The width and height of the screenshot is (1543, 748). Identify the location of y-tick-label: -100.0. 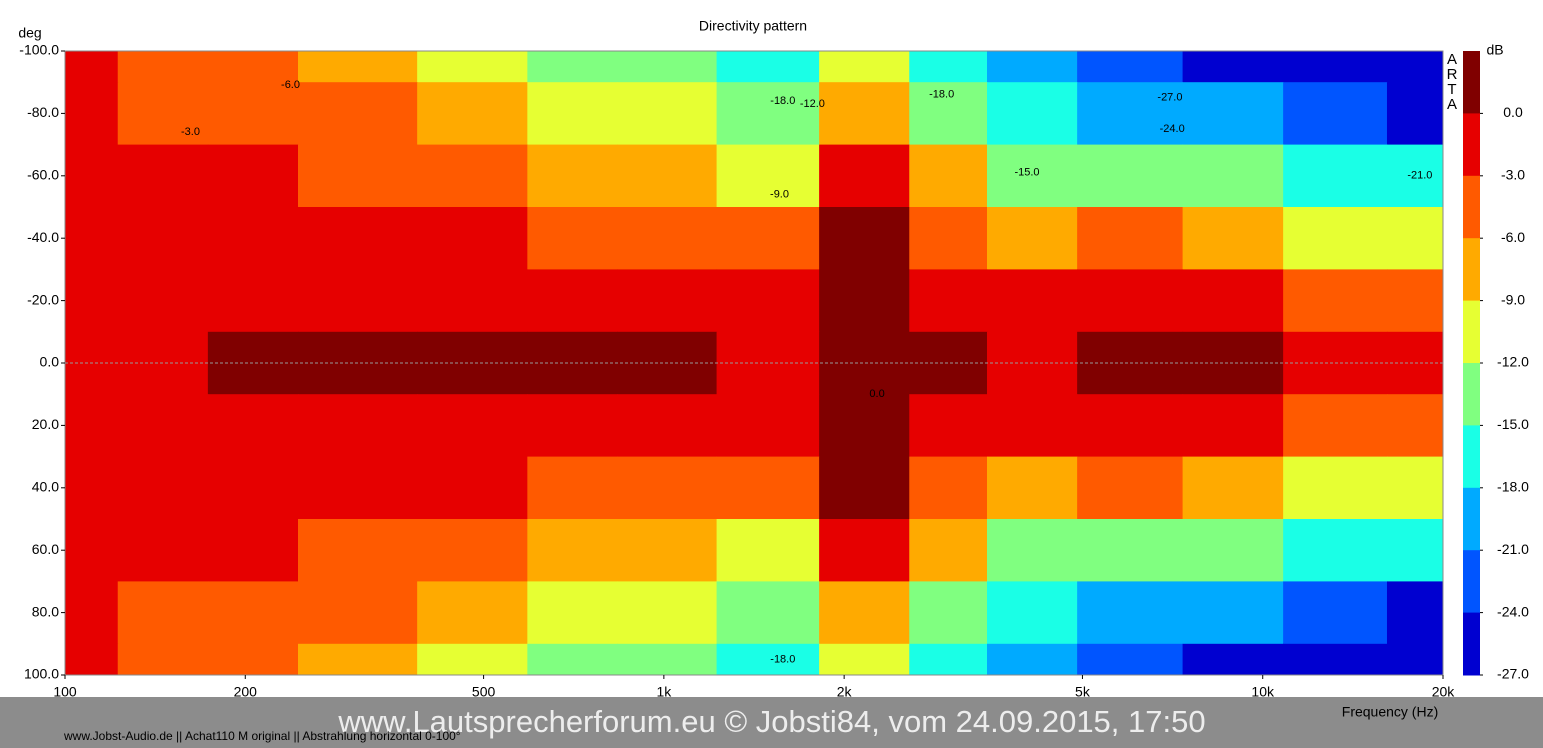
(39, 50).